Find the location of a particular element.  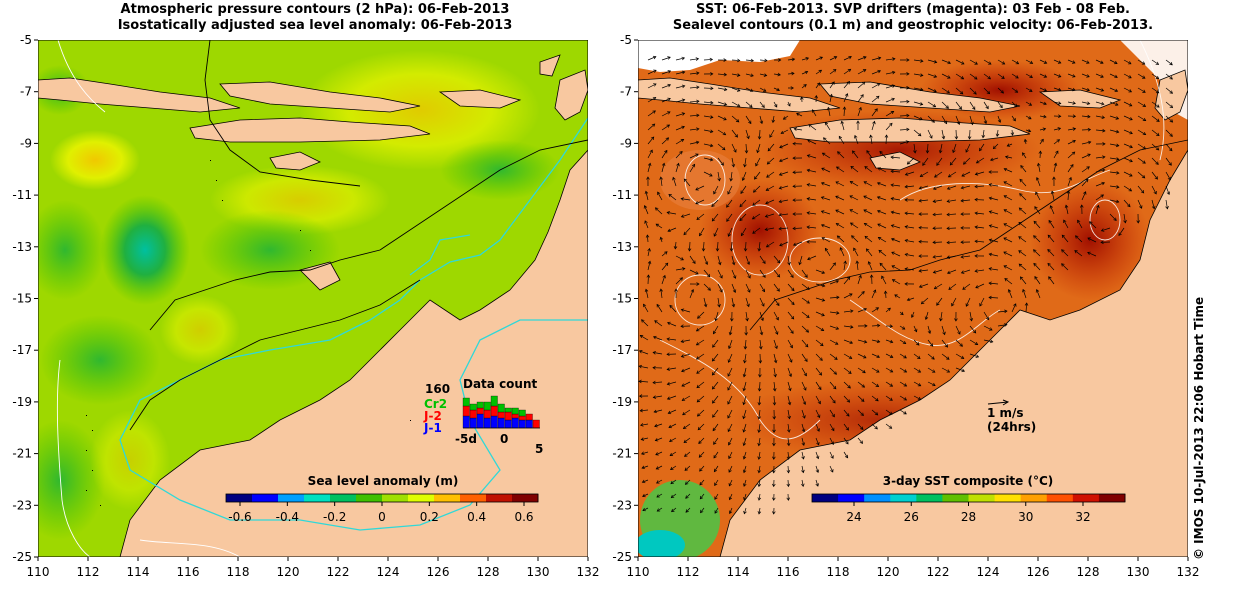

left-lat-label: -13 is located at coordinates (22, 247).